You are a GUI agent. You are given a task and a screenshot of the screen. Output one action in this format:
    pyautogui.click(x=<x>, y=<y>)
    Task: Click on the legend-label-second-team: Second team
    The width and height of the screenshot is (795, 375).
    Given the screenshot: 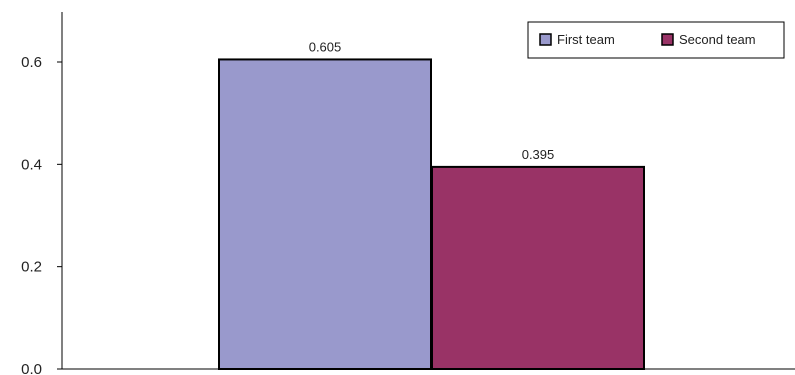 What is the action you would take?
    pyautogui.click(x=717, y=39)
    